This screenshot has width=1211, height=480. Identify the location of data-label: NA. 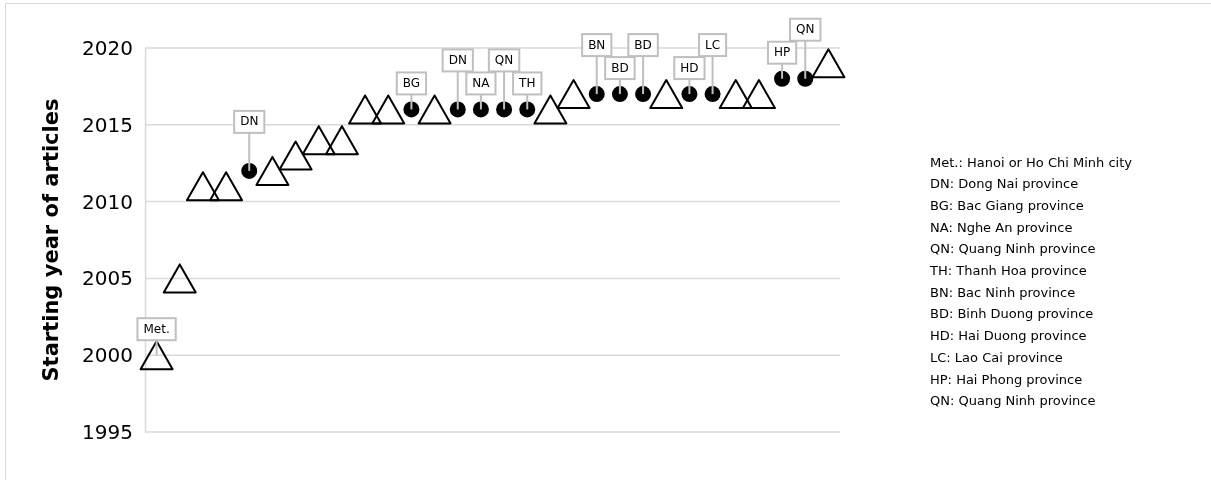
(481, 82).